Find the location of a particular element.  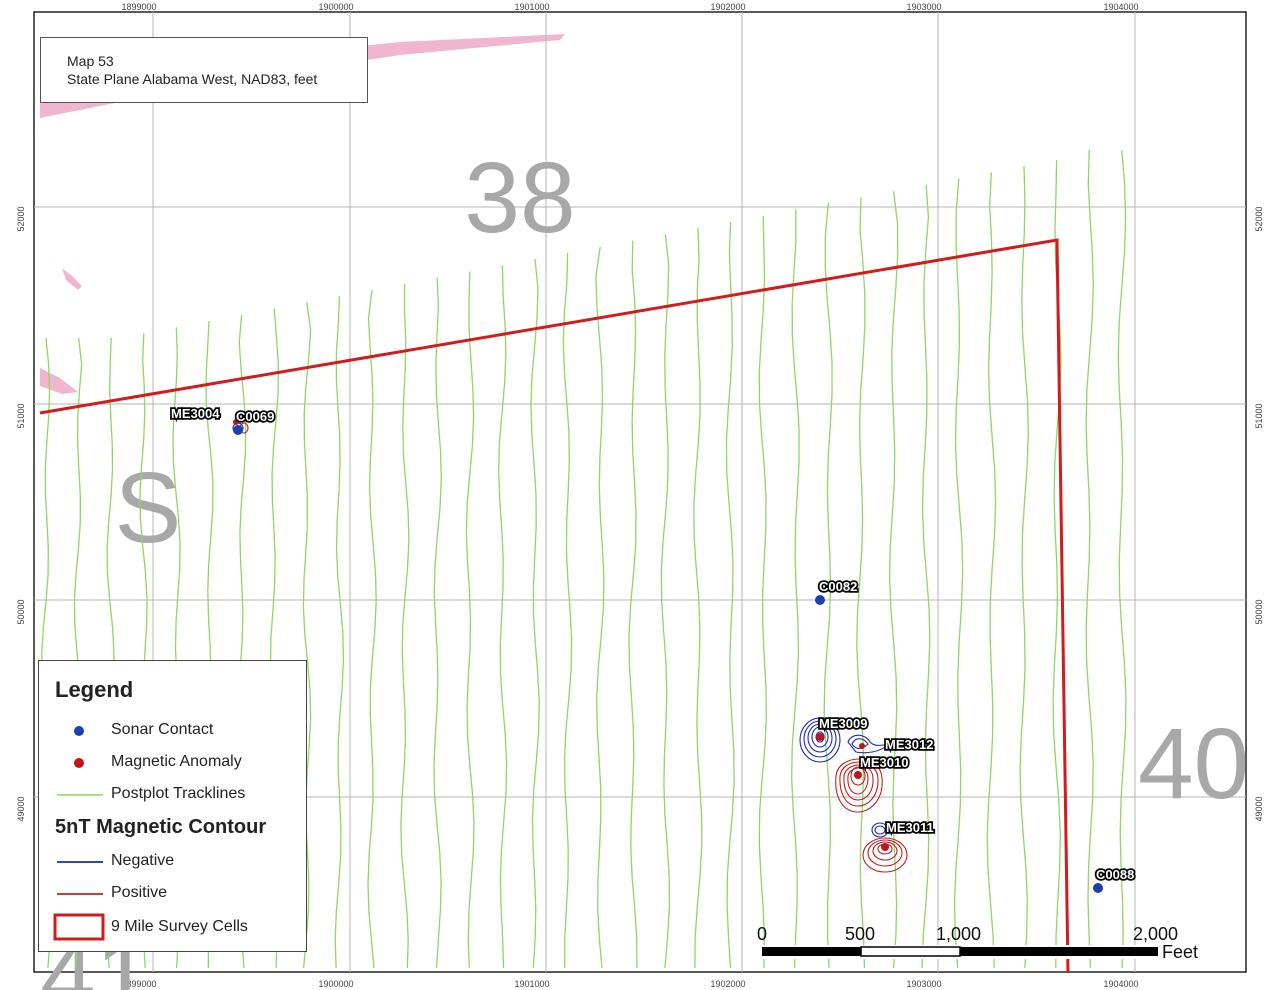

x-tick-label-bottom: 1899000 is located at coordinates (138, 984).